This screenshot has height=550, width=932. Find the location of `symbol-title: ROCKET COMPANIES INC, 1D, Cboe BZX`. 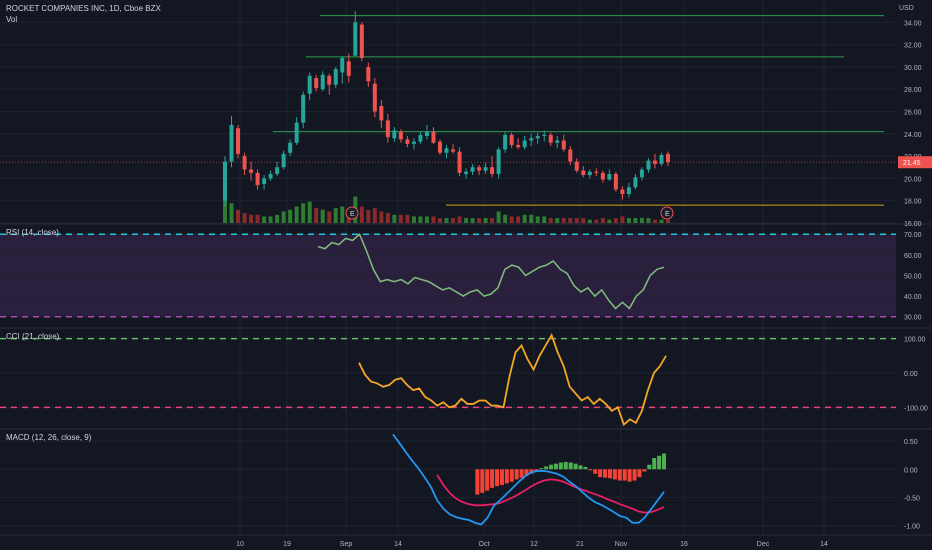

symbol-title: ROCKET COMPANIES INC, 1D, Cboe BZX is located at coordinates (83, 8).